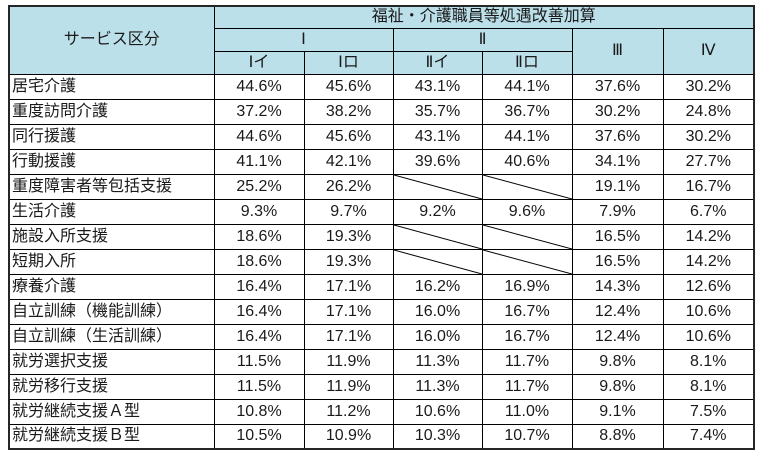 The width and height of the screenshot is (760, 458). I want to click on rate-value-cell: 36.7%, so click(527, 111).